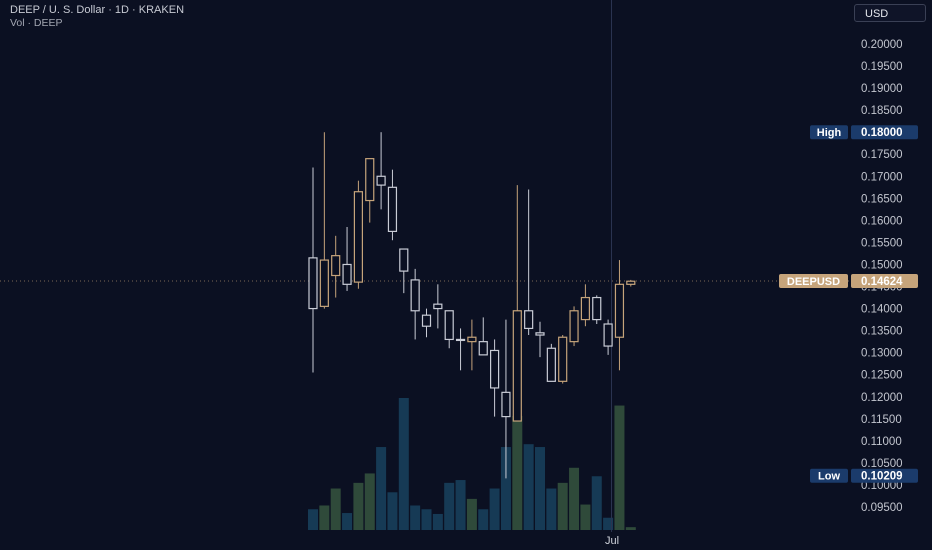 The height and width of the screenshot is (550, 932). Describe the element at coordinates (882, 486) in the screenshot. I see `y-tick-label: 0.10000` at that location.